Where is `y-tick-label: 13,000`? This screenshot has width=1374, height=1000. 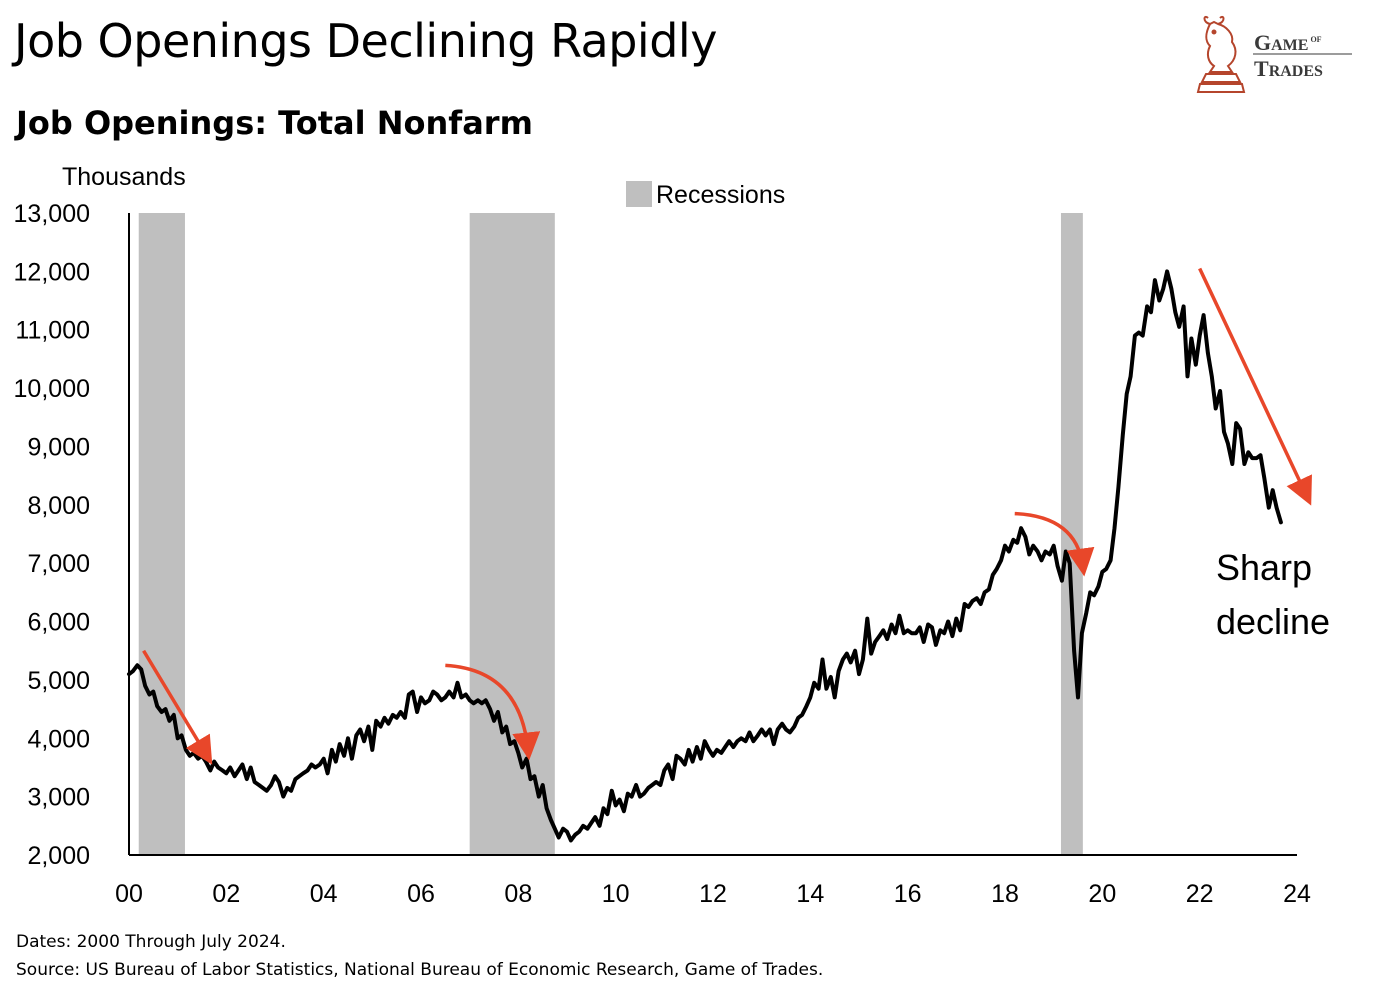
y-tick-label: 13,000 is located at coordinates (52, 214).